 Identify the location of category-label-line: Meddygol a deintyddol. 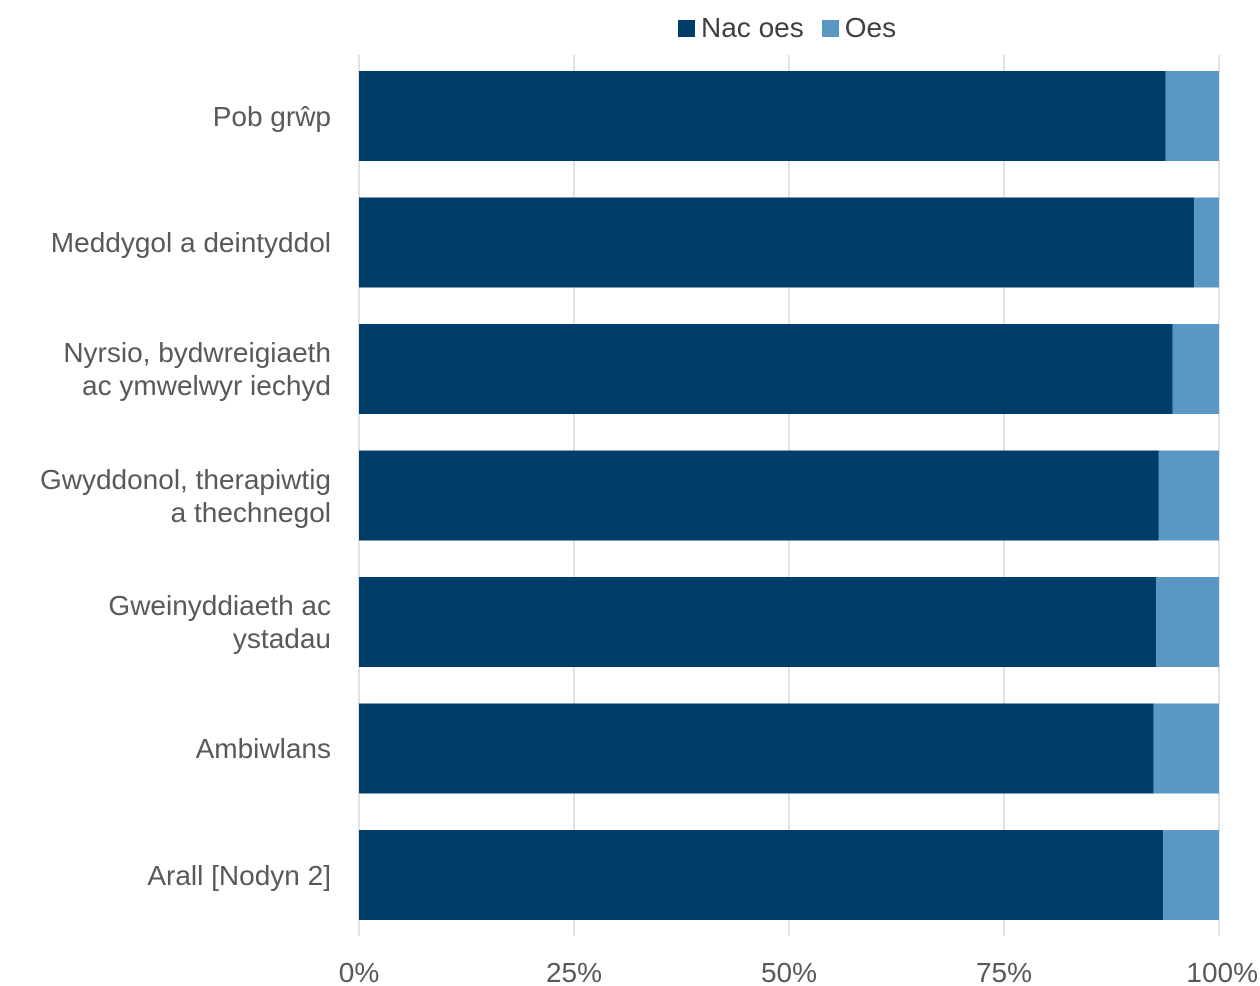
(190, 242).